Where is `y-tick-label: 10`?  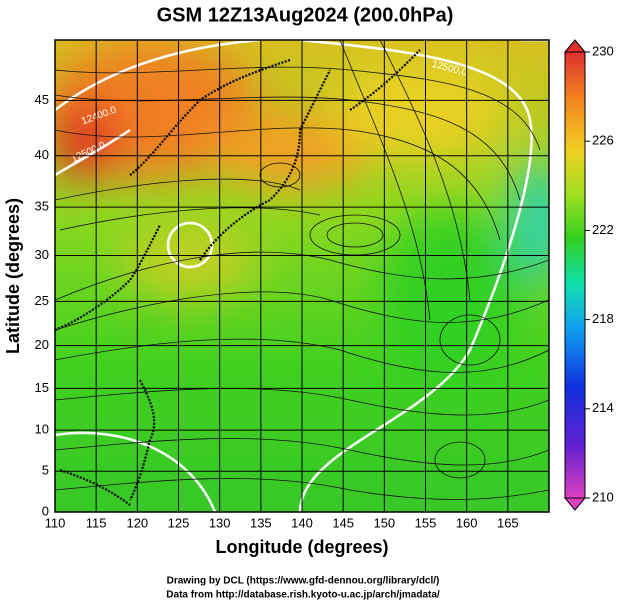 y-tick-label: 10 is located at coordinates (42, 429).